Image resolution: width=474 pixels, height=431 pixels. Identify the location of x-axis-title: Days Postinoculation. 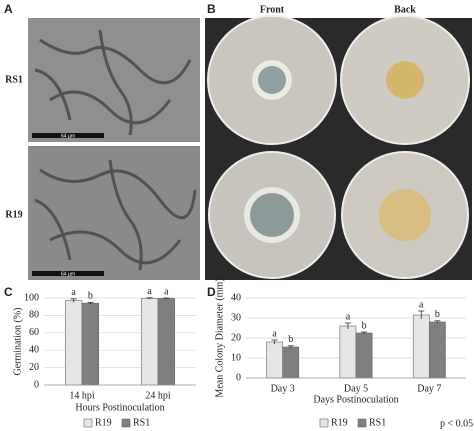
(355, 399).